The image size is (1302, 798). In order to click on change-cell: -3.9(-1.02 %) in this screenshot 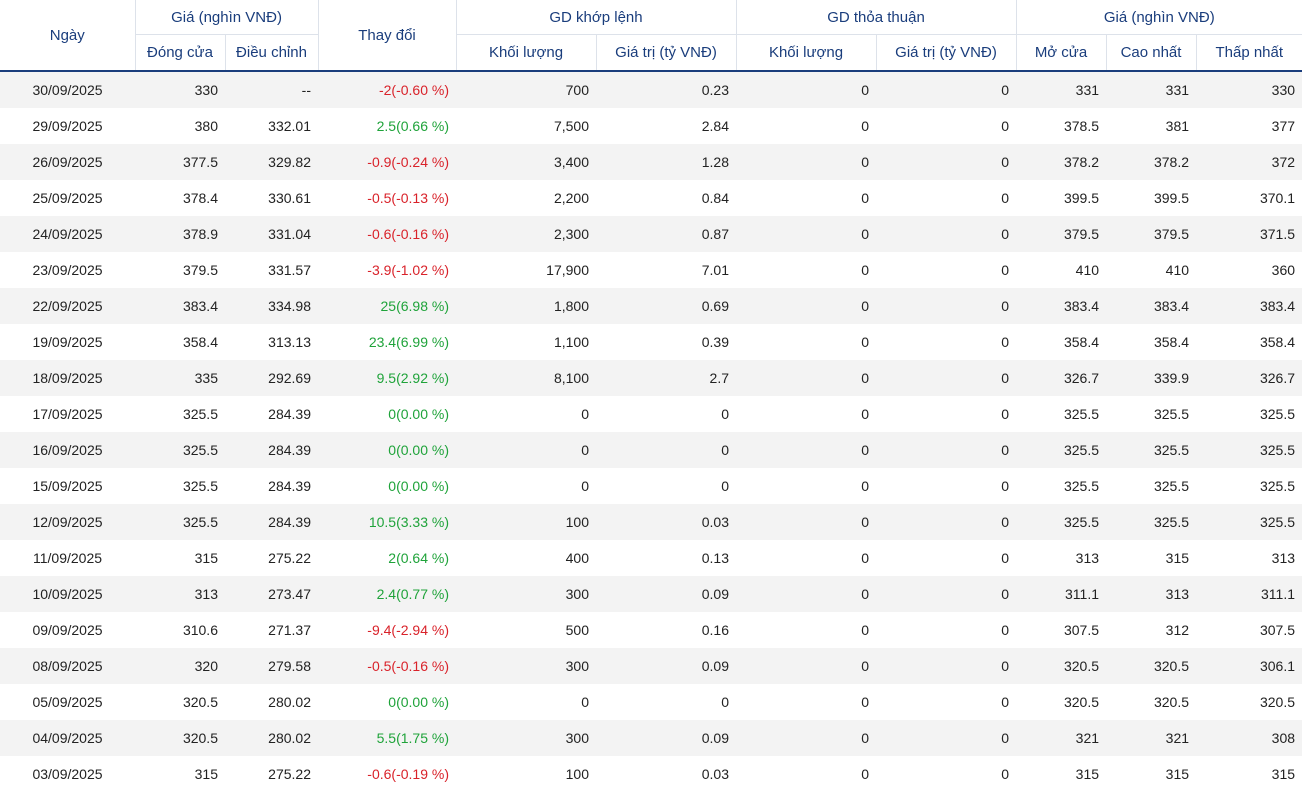, I will do `click(387, 270)`.